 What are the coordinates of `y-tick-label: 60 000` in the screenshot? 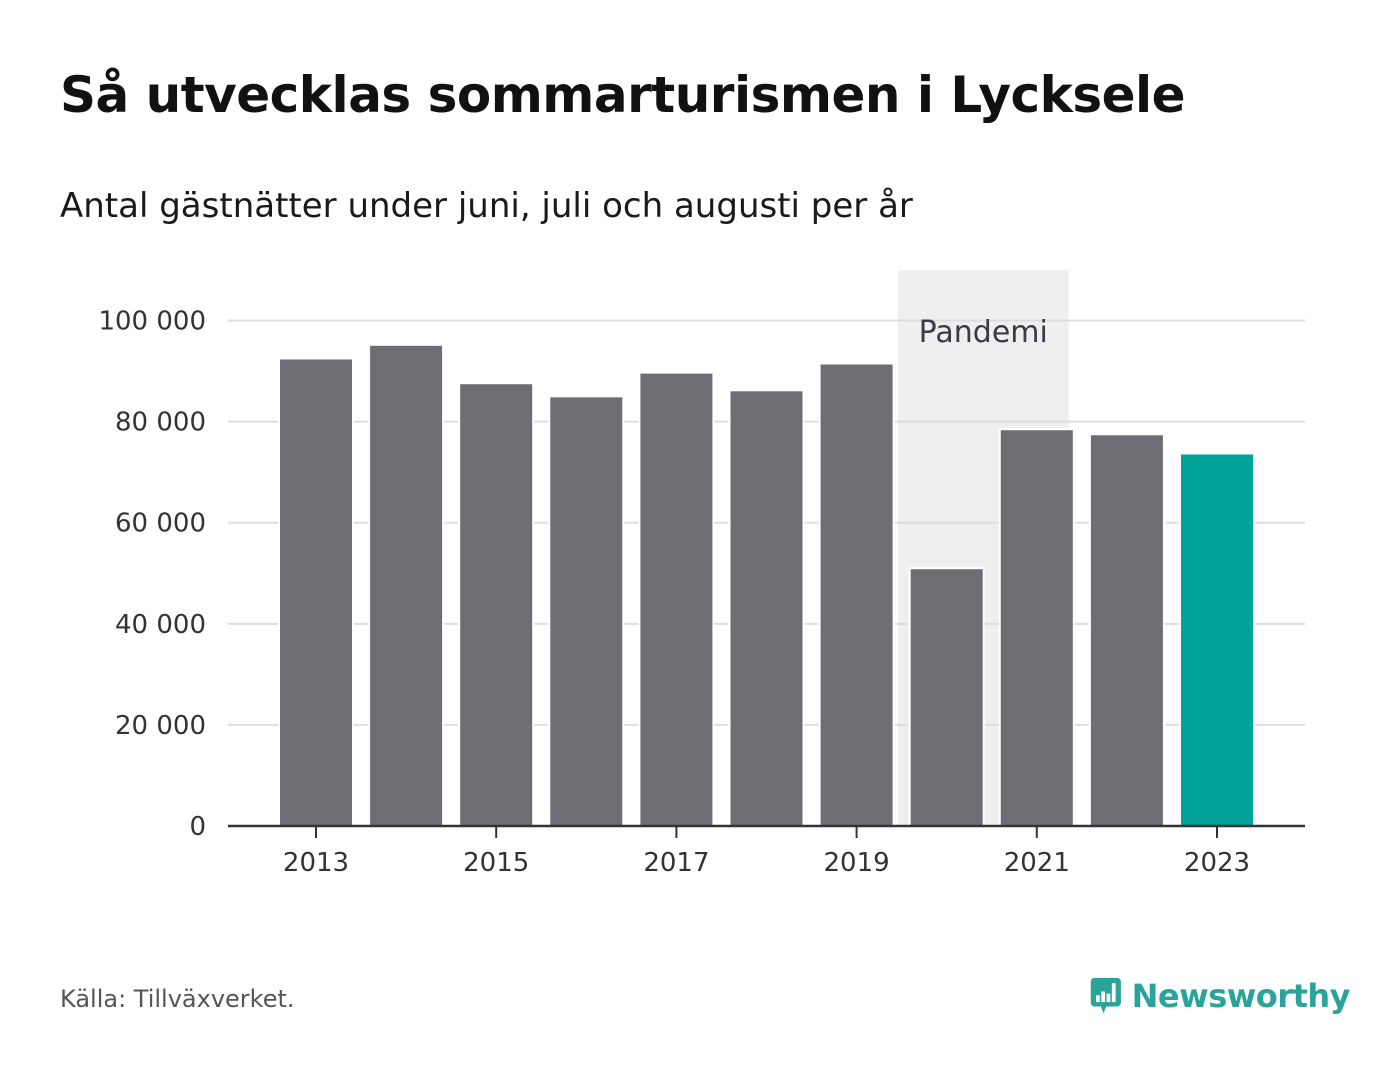 It's located at (160, 524).